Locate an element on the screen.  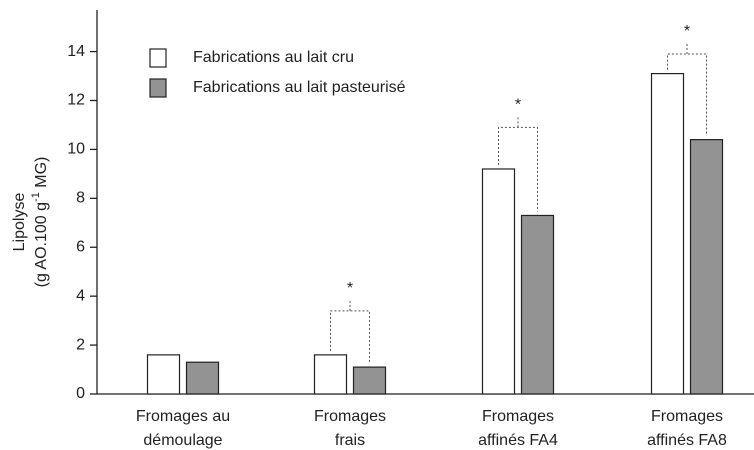
x-tick-label: affinés FA4 is located at coordinates (518, 440).